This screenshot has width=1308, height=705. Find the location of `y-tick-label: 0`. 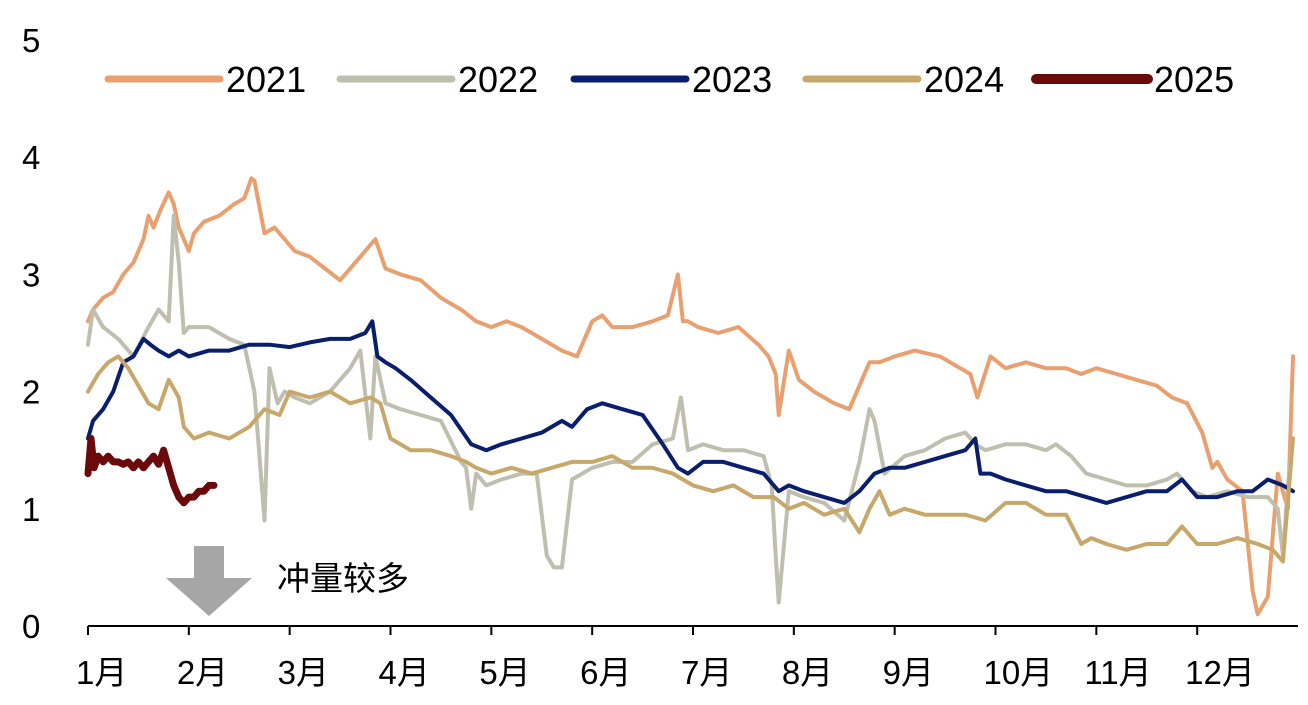

y-tick-label: 0 is located at coordinates (31, 626).